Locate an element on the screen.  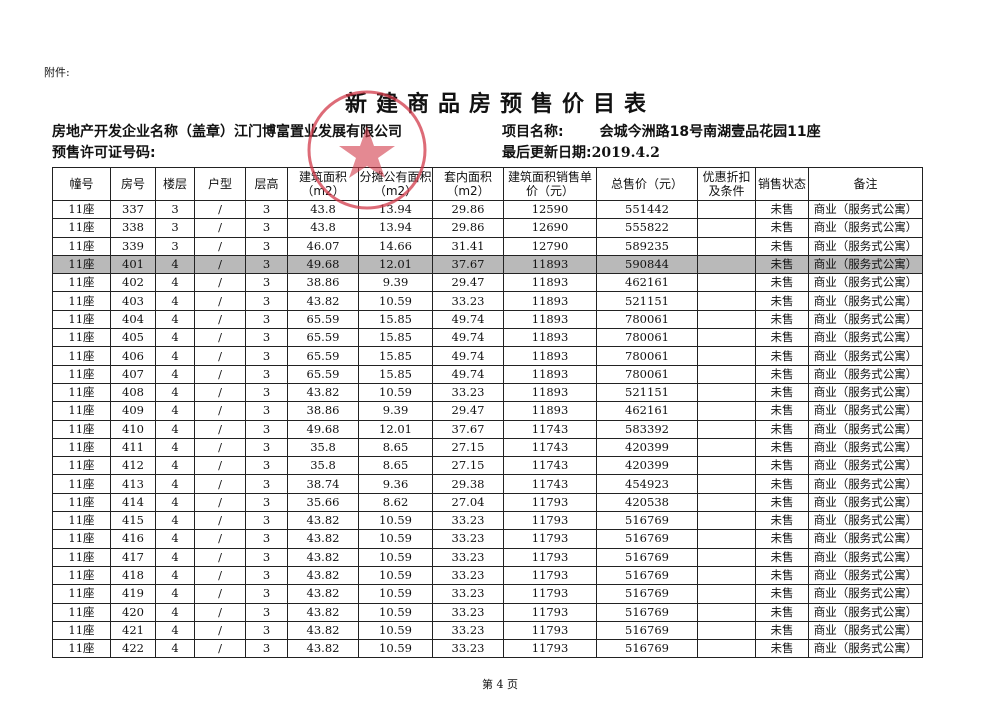
column-header: 建筑面积销售单价（元） is located at coordinates (550, 184).